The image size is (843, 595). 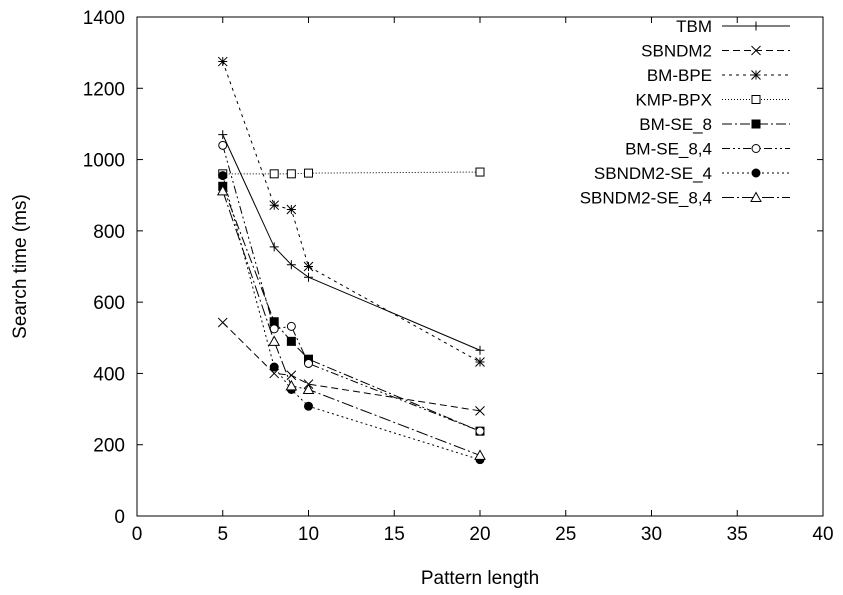 I want to click on x-tick-label: 15, so click(x=394, y=534).